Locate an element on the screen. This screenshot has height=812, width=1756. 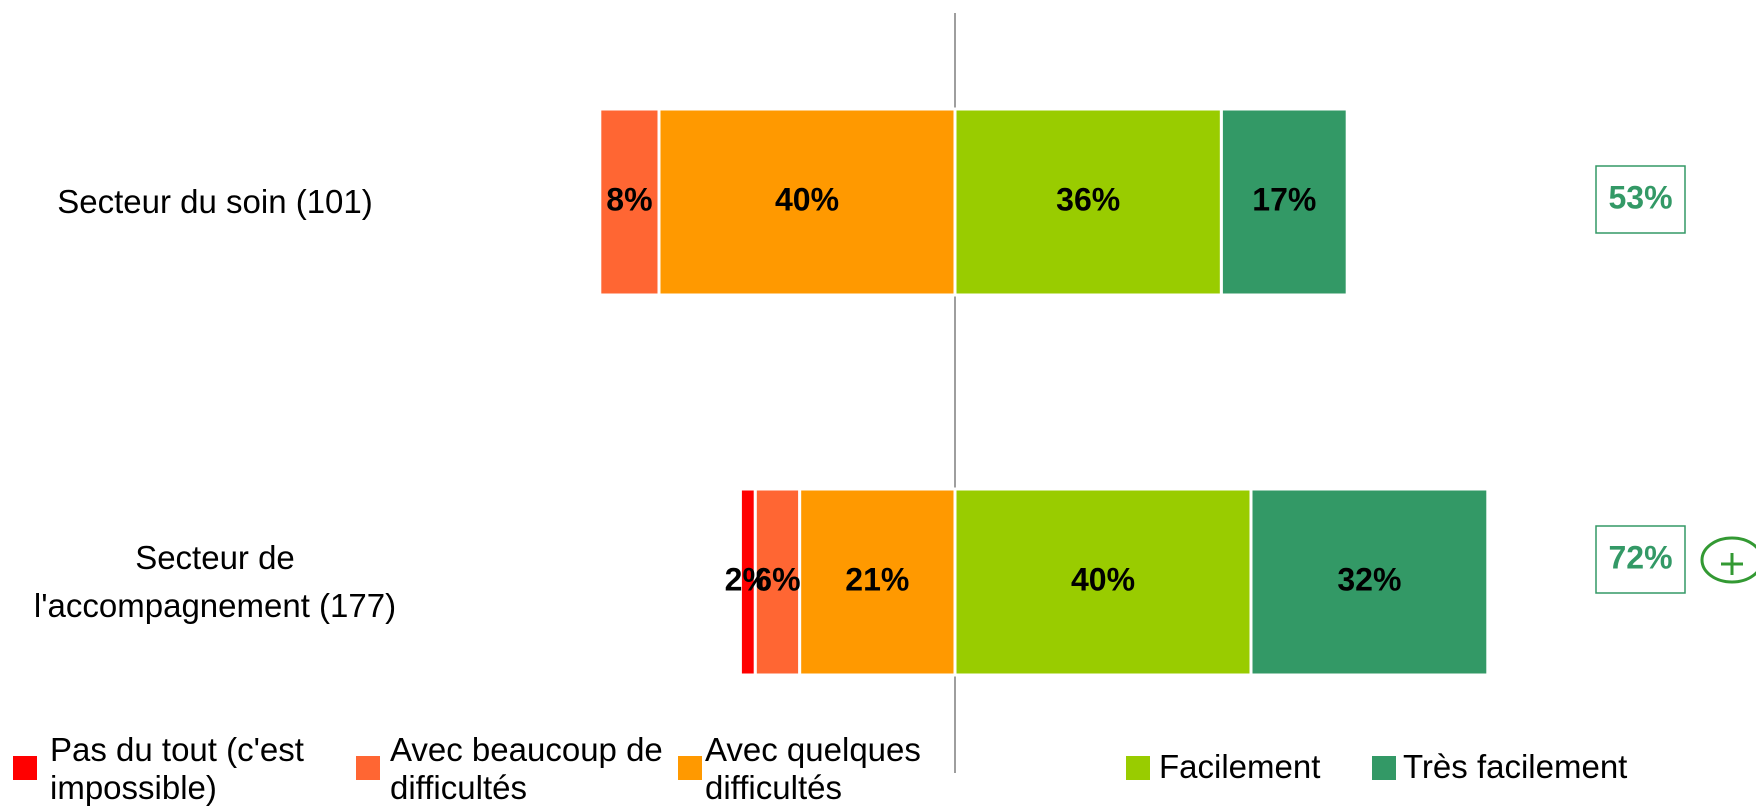
total-label: 72% is located at coordinates (1640, 557).